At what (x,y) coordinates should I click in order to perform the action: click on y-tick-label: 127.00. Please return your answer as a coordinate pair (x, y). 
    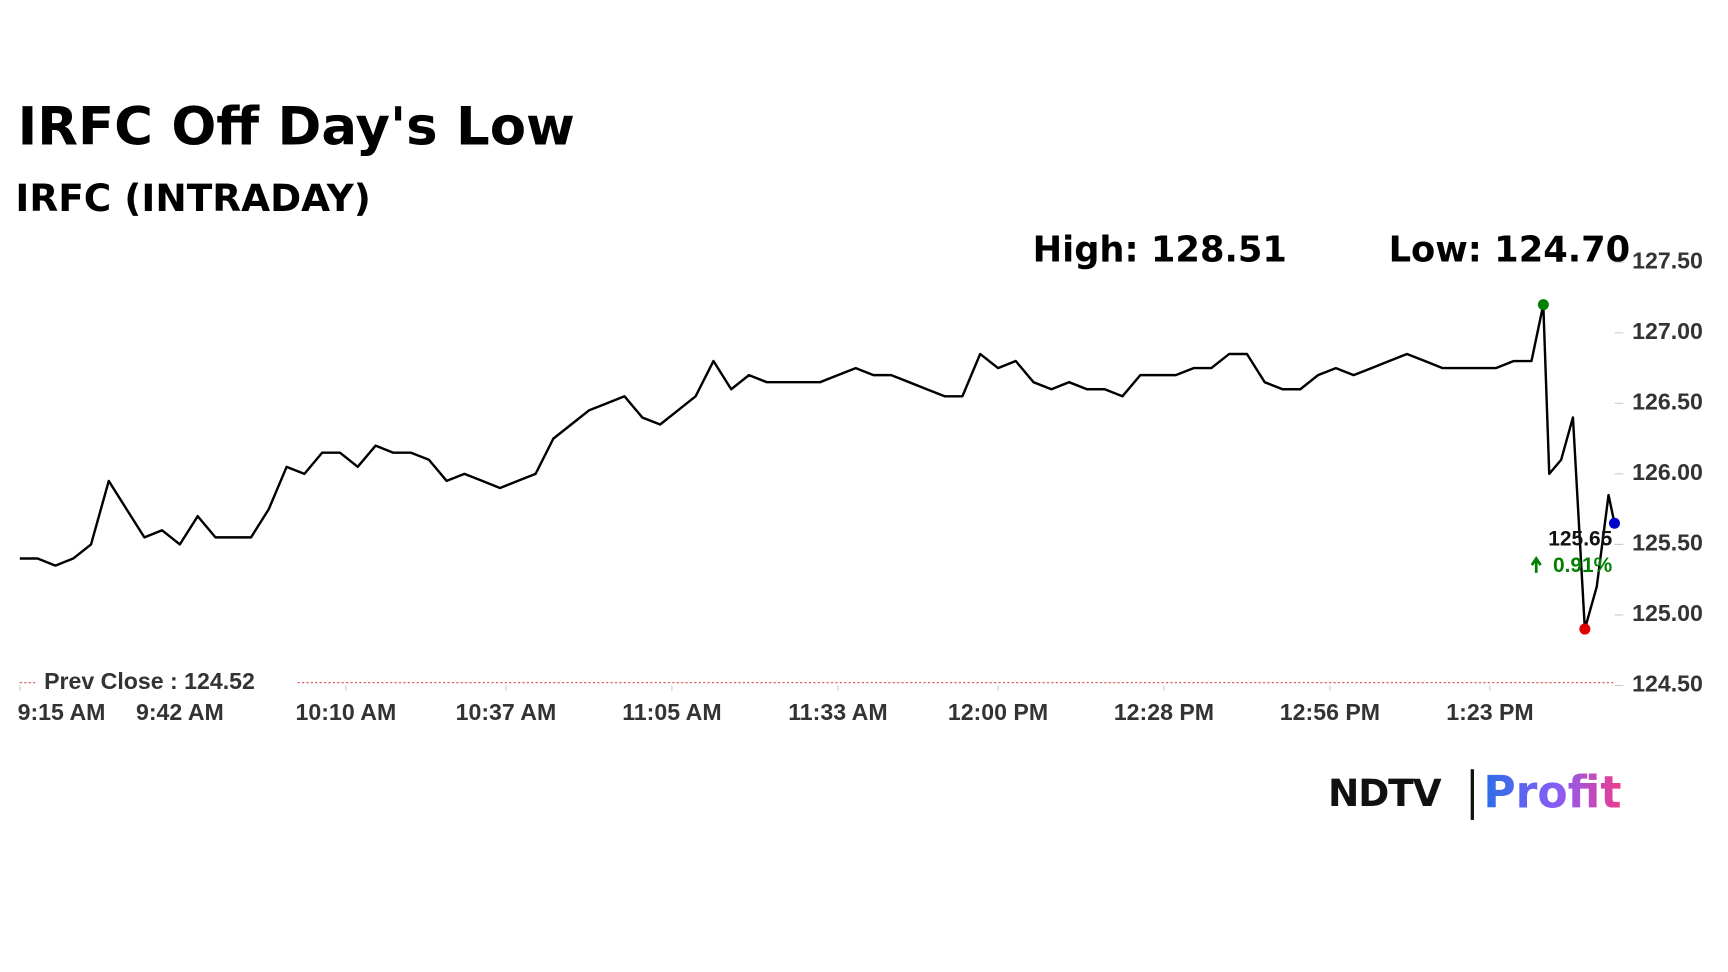
    Looking at the image, I should click on (1667, 331).